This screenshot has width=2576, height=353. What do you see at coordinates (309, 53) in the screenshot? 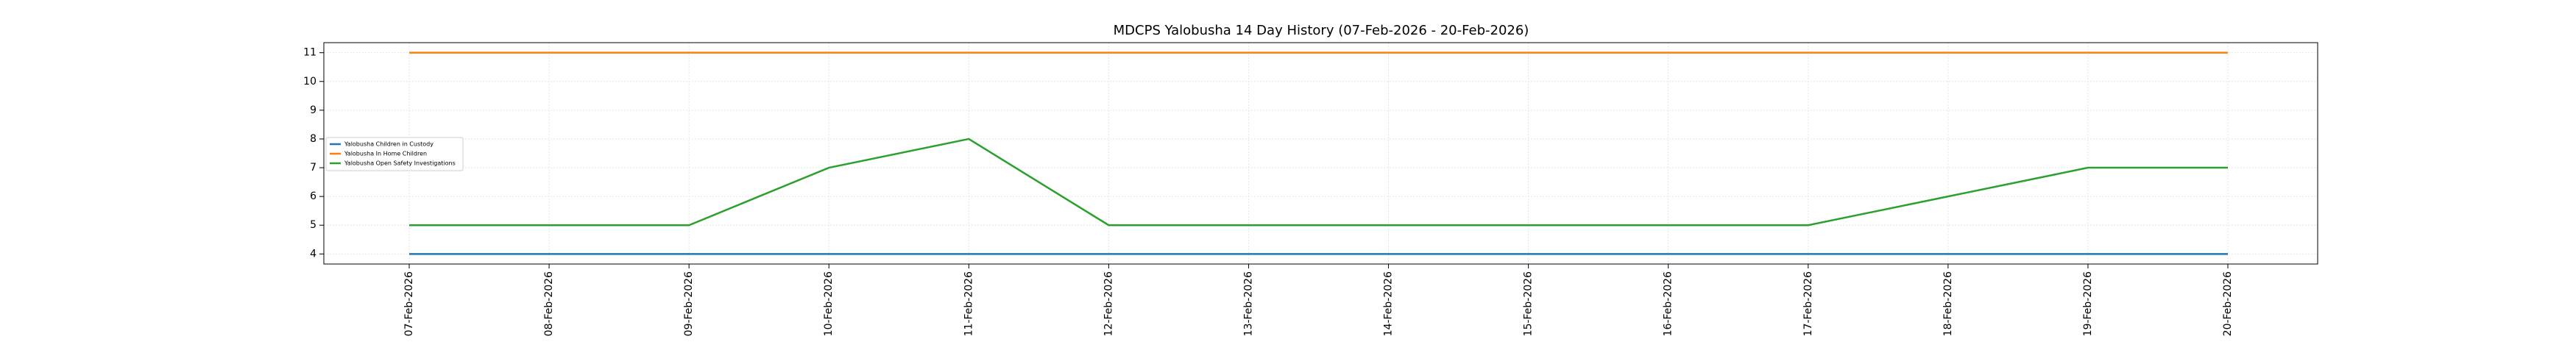
I see `y-tick-label: 11` at bounding box center [309, 53].